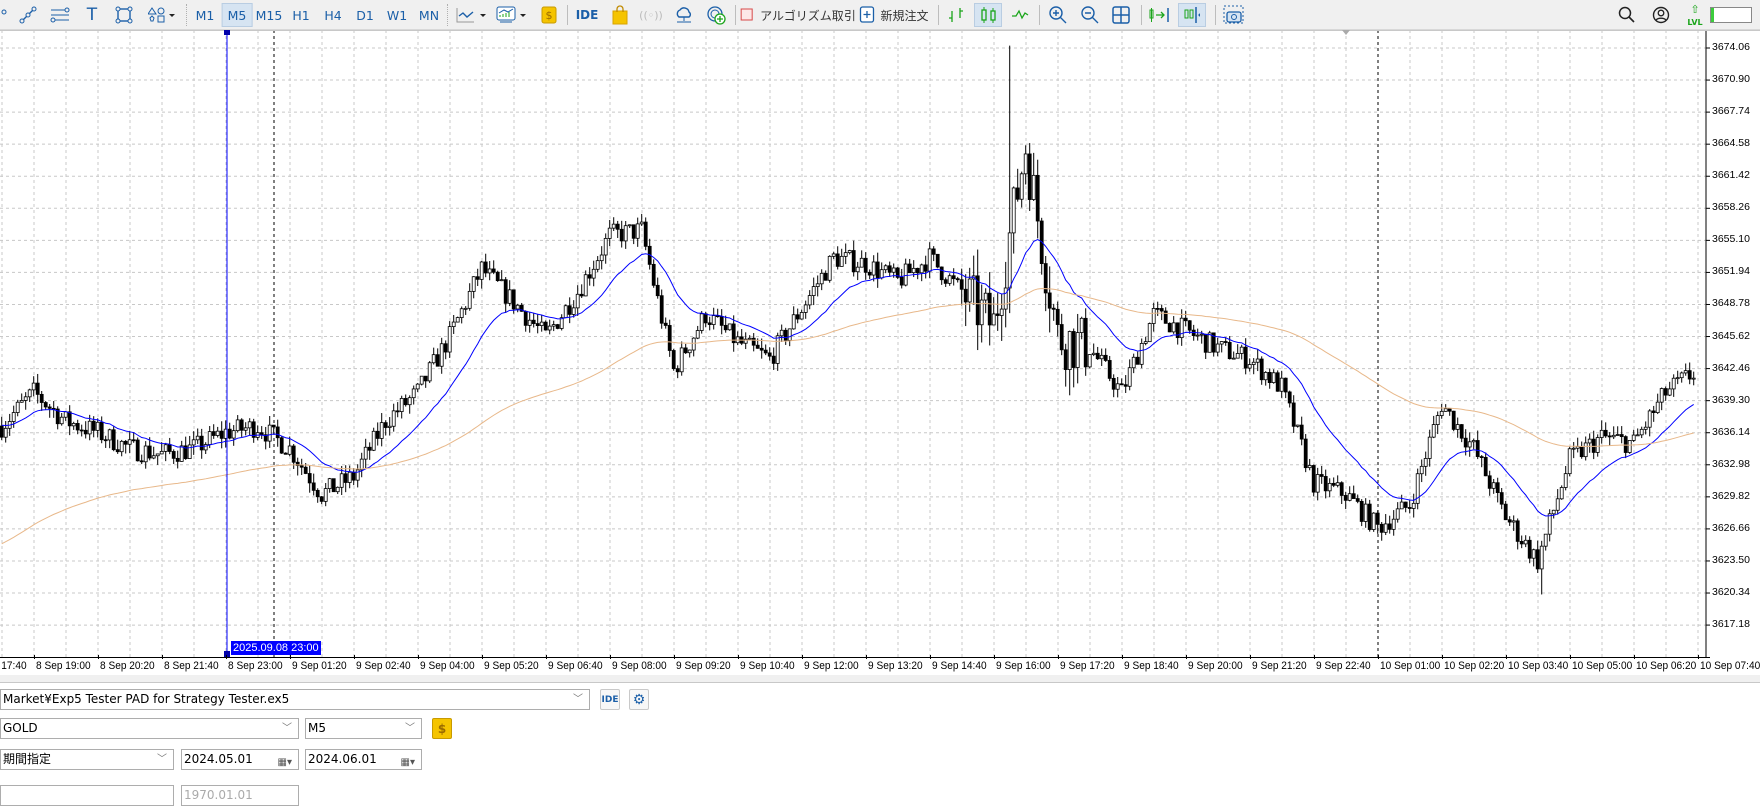 The image size is (1760, 806). I want to click on panel-splitter, so click(880, 679).